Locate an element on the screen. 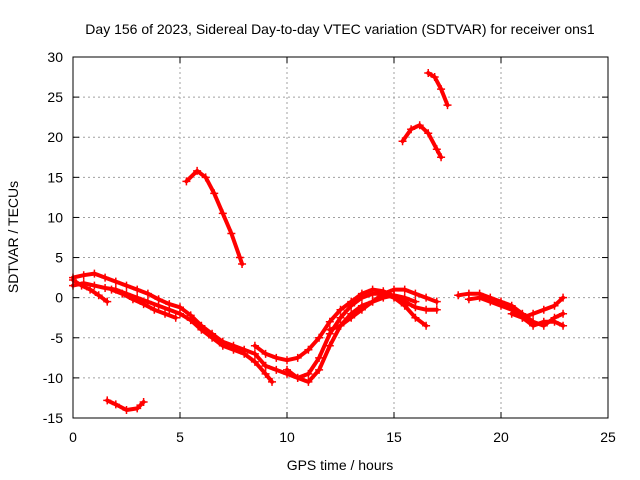 The image size is (640, 480). y-tick-label: 25 is located at coordinates (55, 97).